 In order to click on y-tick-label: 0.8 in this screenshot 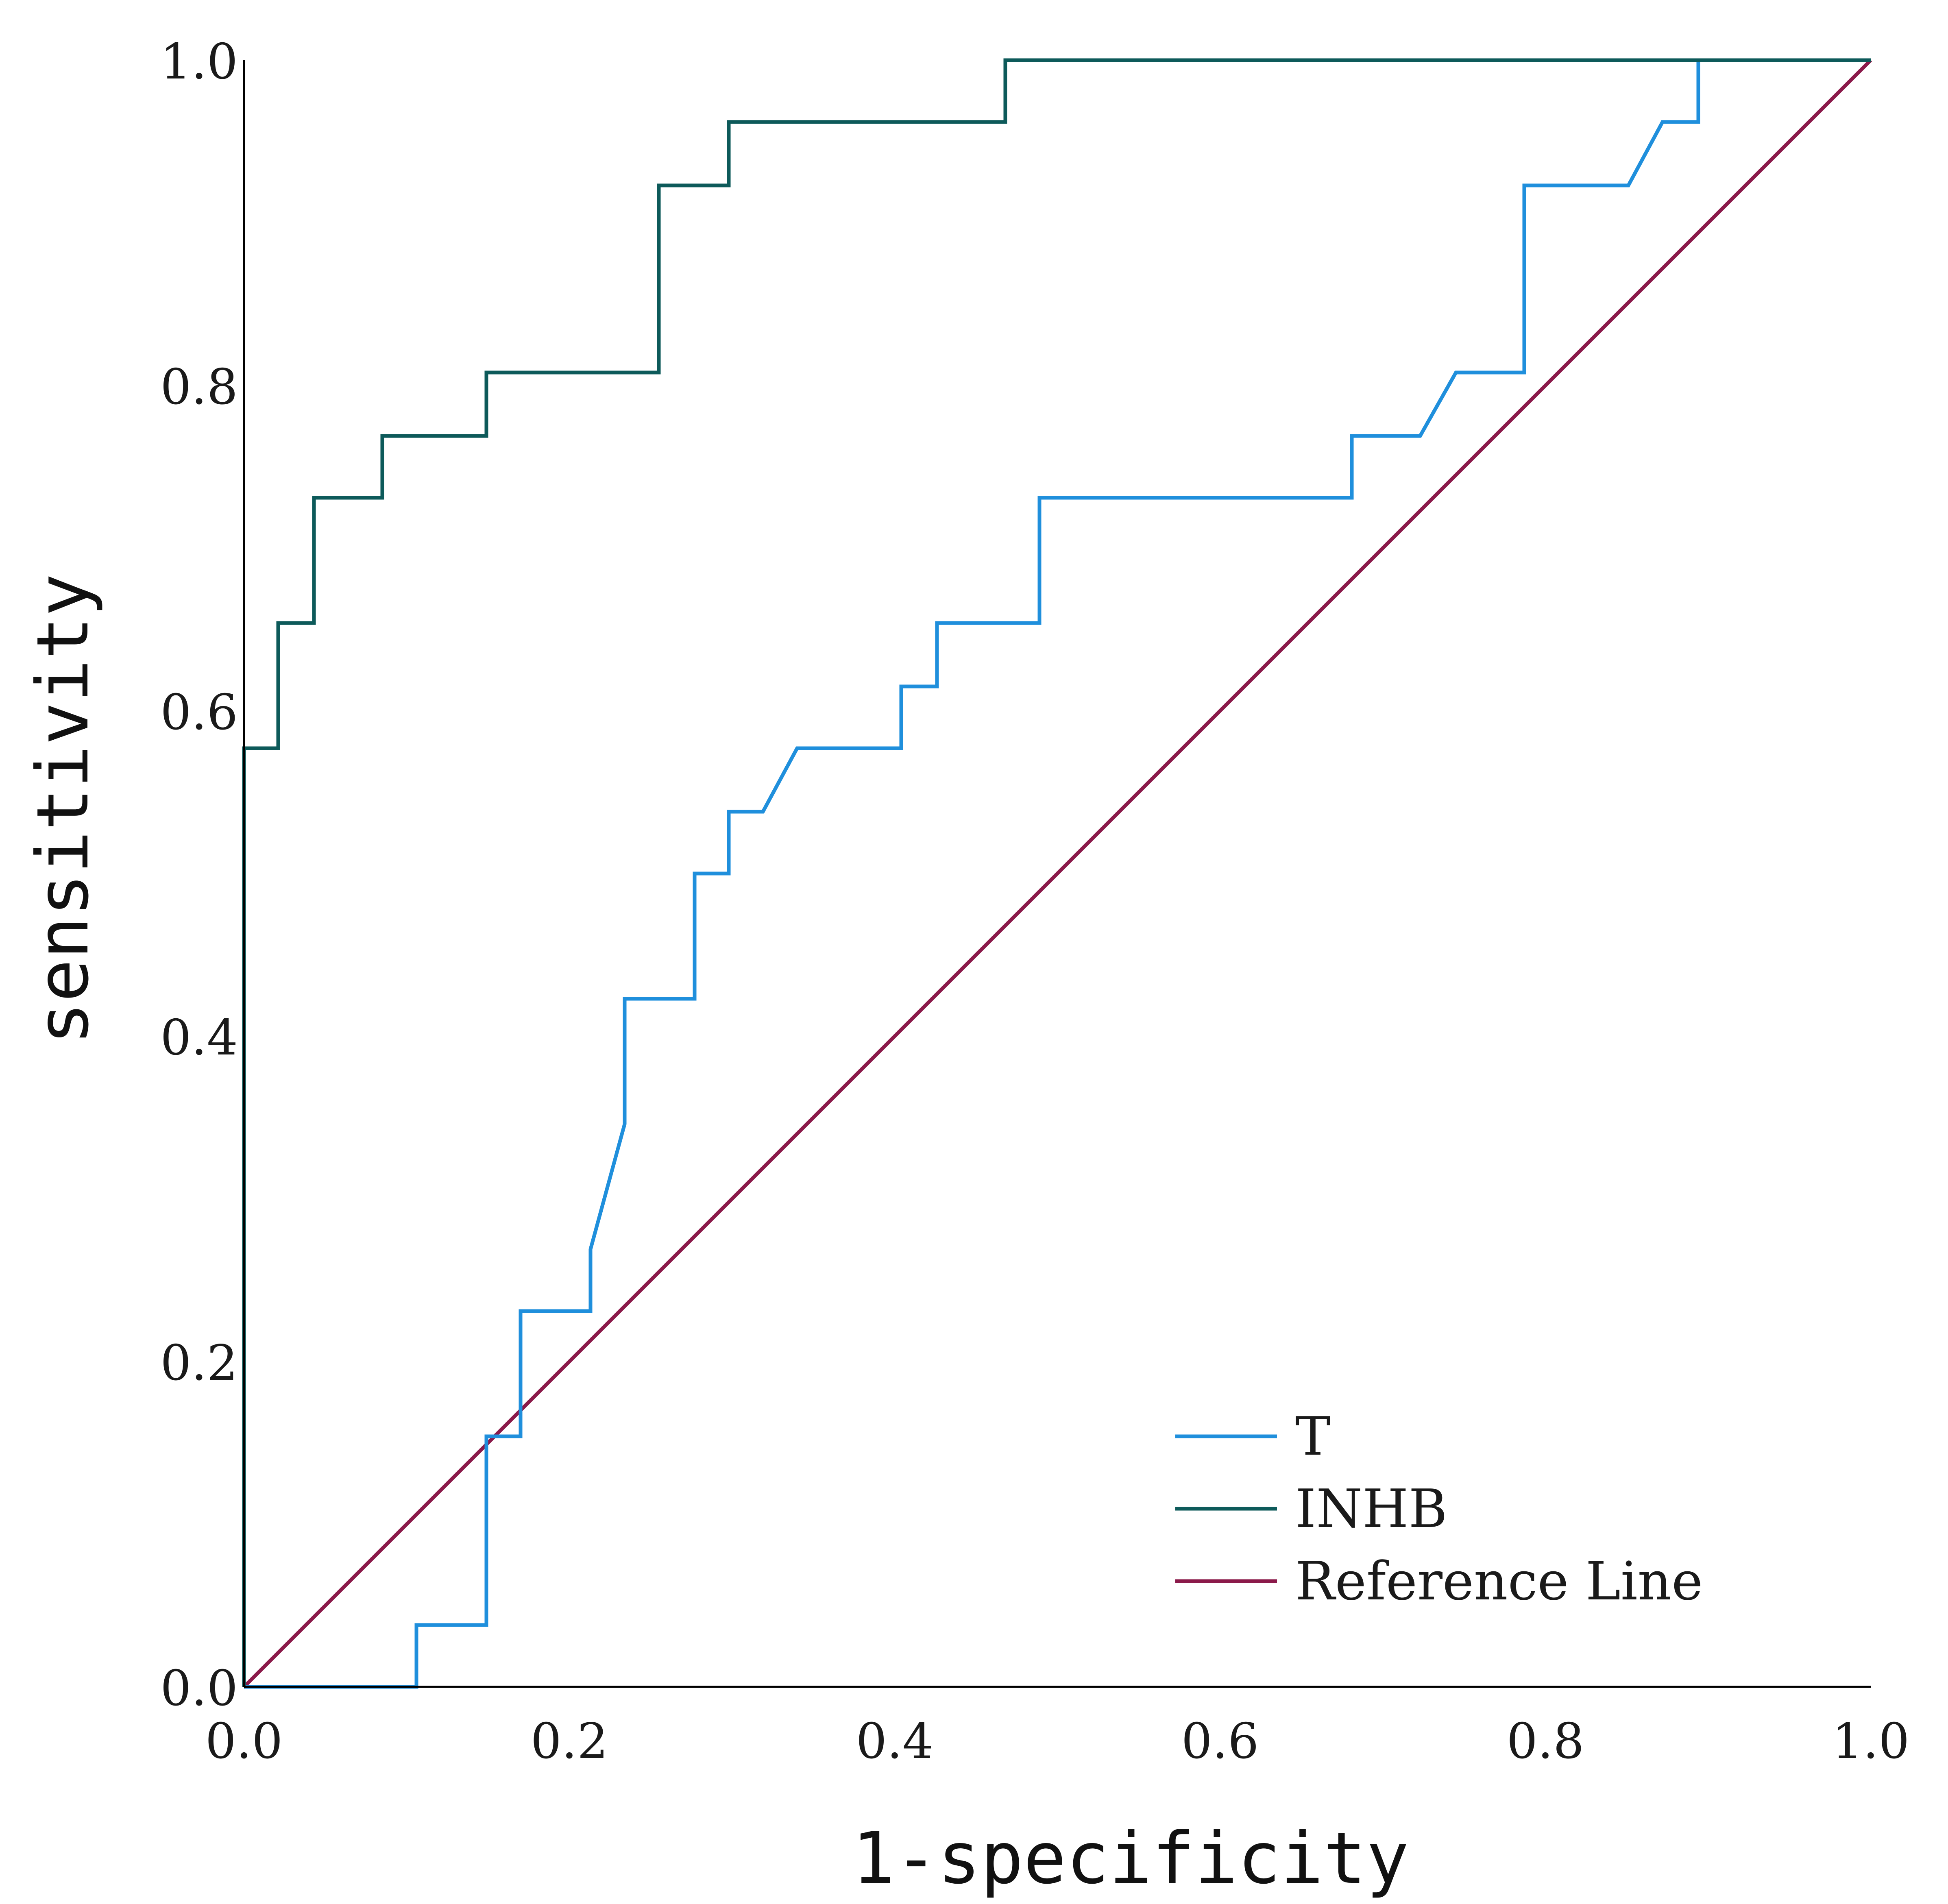, I will do `click(199, 387)`.